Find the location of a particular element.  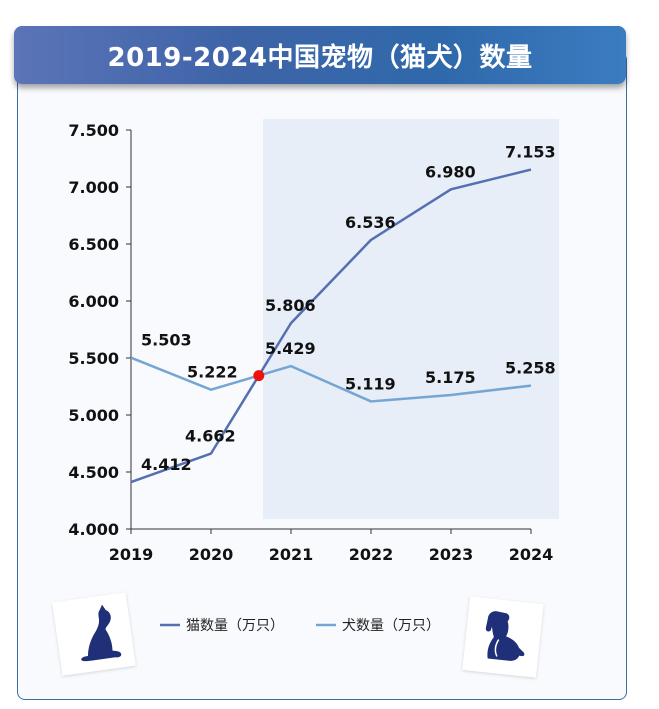

cat-icon-card is located at coordinates (94, 634).